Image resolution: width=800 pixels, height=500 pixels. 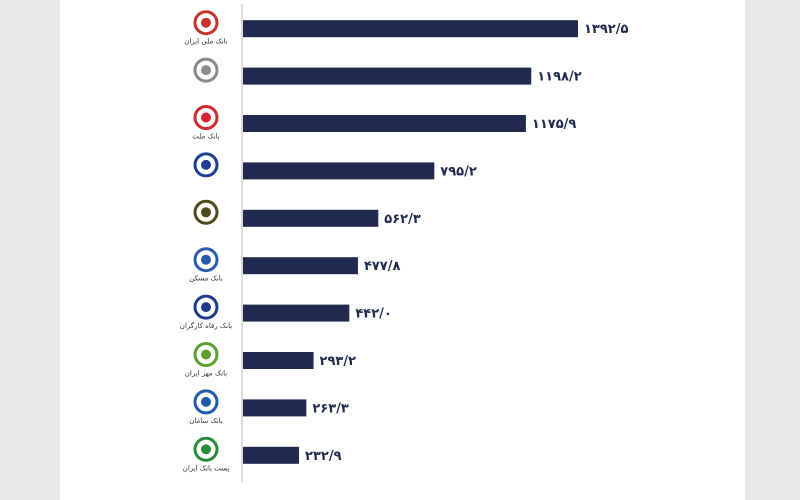 I want to click on category-label: بانک مهر ایران, so click(x=206, y=374).